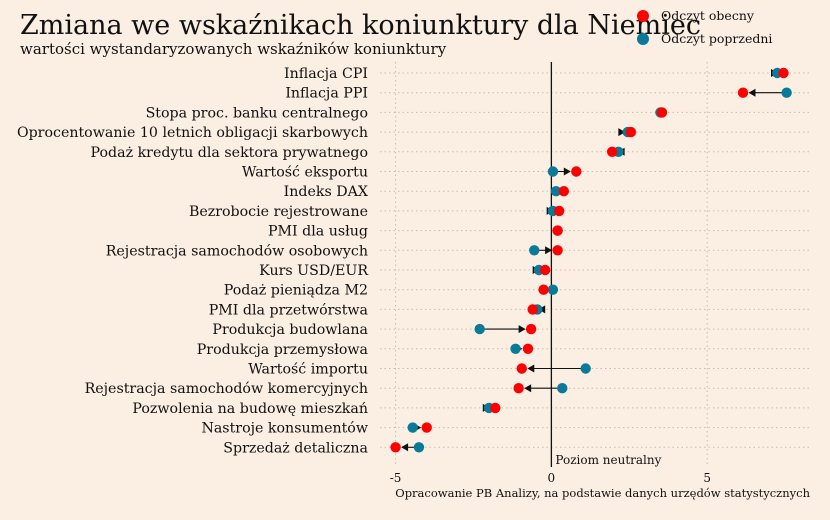 This screenshot has width=830, height=520. What do you see at coordinates (552, 478) in the screenshot?
I see `x-tick-label: 0` at bounding box center [552, 478].